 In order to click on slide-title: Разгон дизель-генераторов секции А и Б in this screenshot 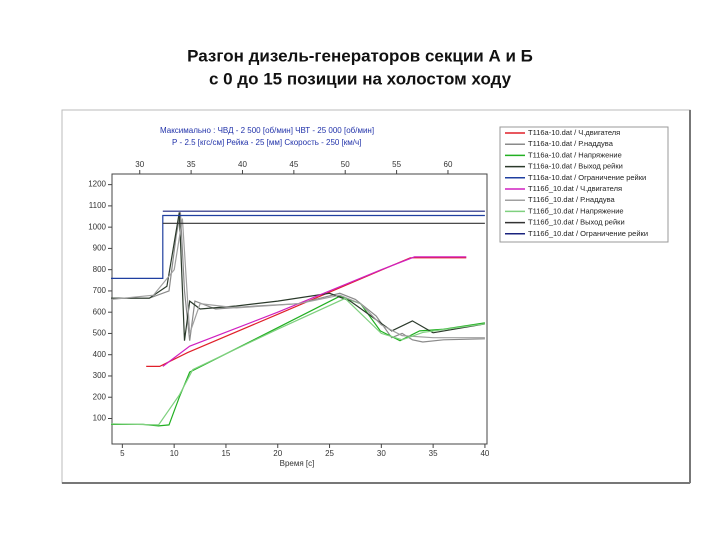, I will do `click(360, 55)`.